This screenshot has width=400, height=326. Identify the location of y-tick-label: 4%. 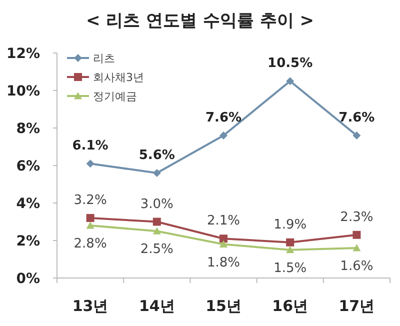
(28, 204).